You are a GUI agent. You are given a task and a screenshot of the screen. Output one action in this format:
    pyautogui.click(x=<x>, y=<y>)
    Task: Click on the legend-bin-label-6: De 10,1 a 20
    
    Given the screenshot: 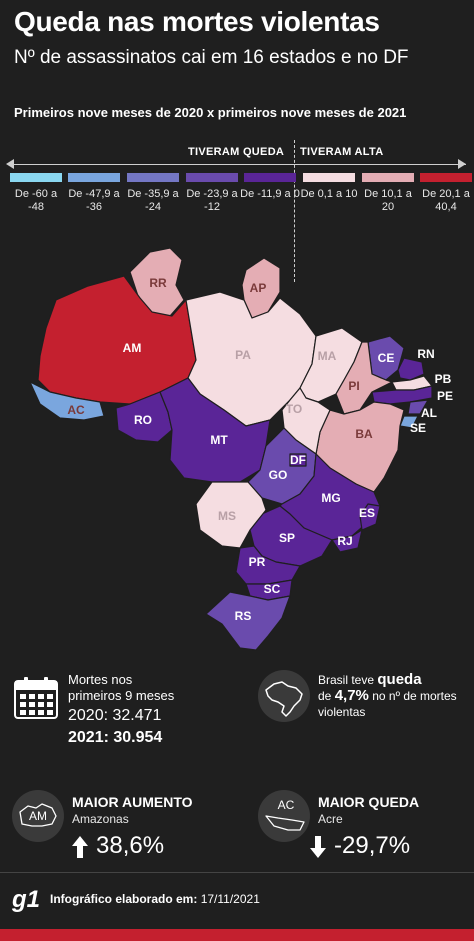 What is the action you would take?
    pyautogui.click(x=388, y=200)
    